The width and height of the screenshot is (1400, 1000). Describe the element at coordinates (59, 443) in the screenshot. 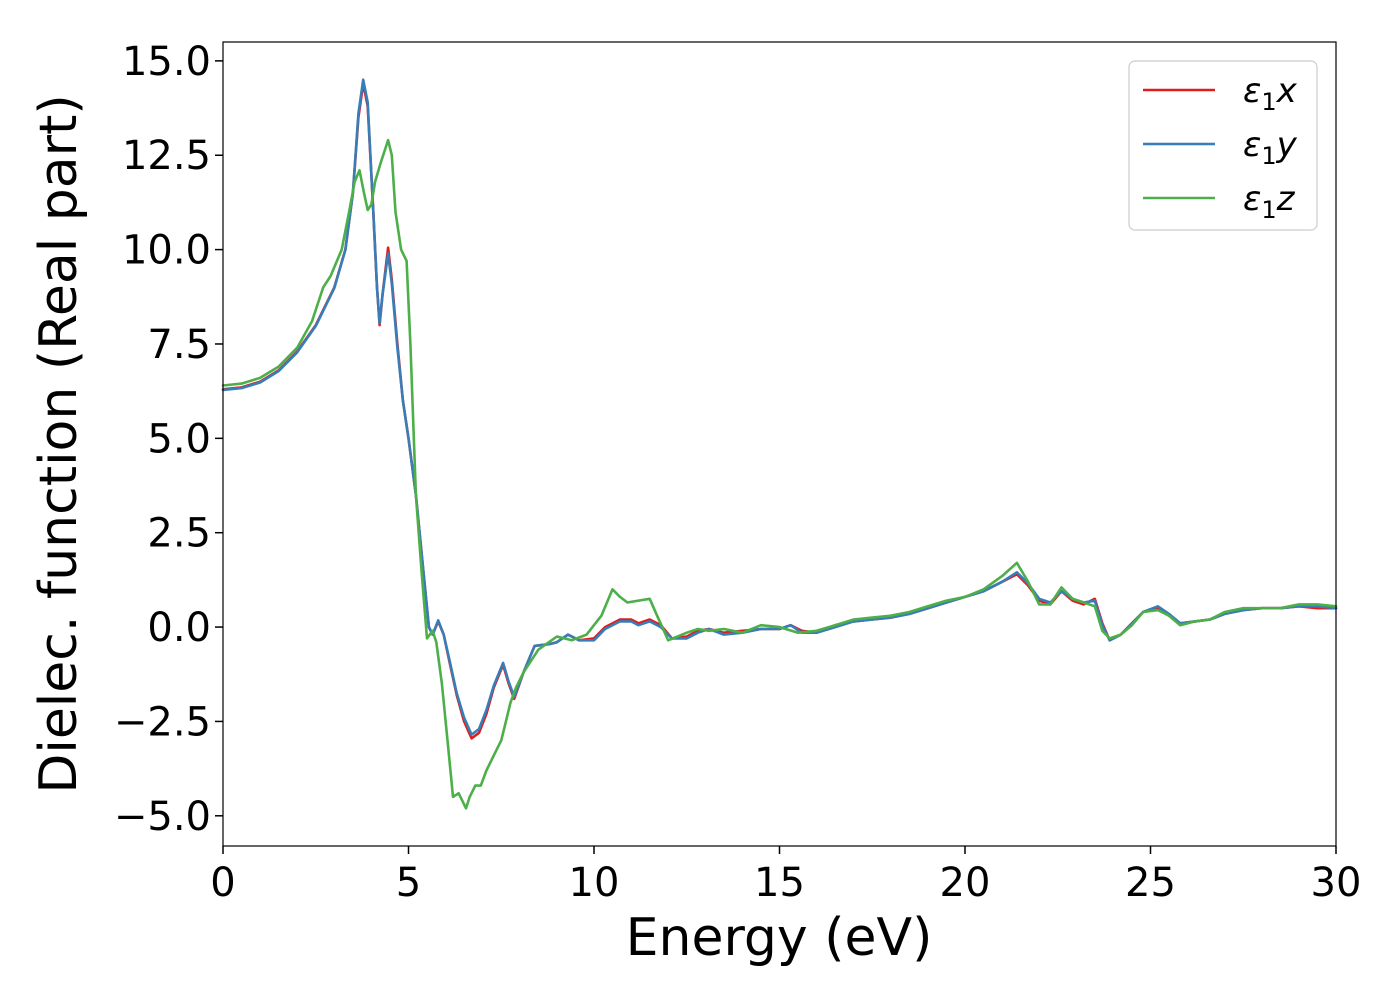

I see `y-axis-label: Dielec. function (Real part)` at that location.